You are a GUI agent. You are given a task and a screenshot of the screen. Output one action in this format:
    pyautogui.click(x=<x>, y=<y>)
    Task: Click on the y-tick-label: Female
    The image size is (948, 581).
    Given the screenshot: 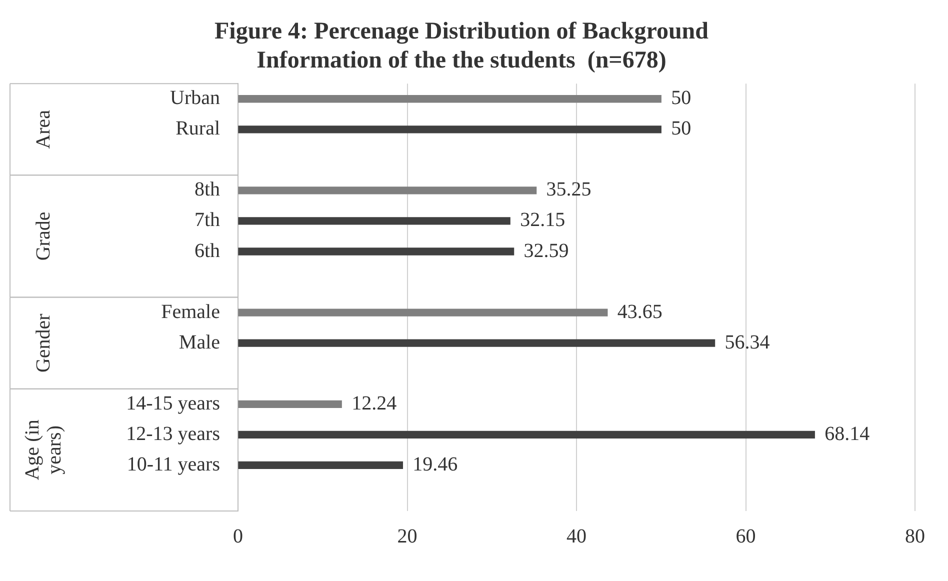 What is the action you would take?
    pyautogui.click(x=190, y=311)
    